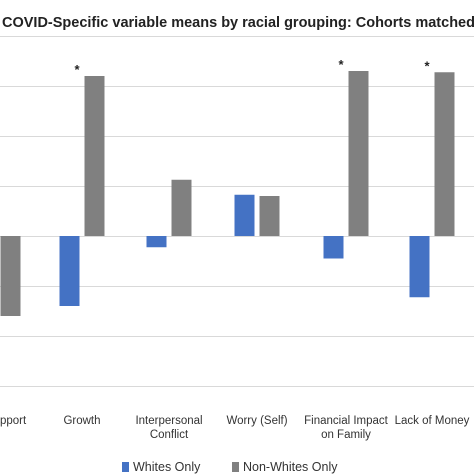 Image resolution: width=474 pixels, height=474 pixels. What do you see at coordinates (253, 67) in the screenshot?
I see `significance-annotations: * * *` at bounding box center [253, 67].